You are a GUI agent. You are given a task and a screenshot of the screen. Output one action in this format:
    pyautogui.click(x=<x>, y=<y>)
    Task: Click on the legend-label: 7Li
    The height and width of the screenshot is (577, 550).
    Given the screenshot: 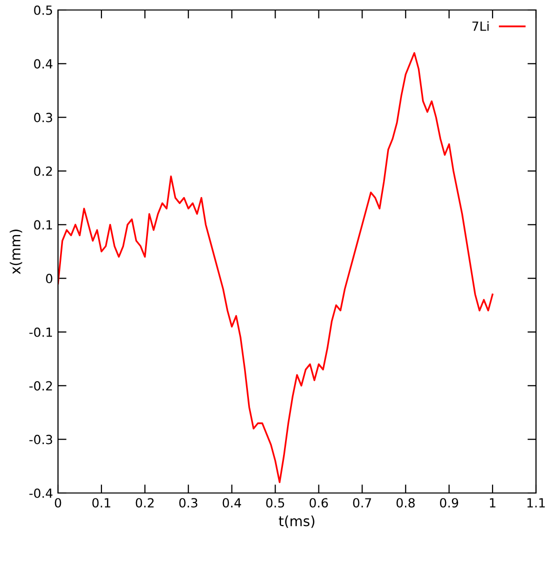 What is the action you would take?
    pyautogui.click(x=480, y=26)
    